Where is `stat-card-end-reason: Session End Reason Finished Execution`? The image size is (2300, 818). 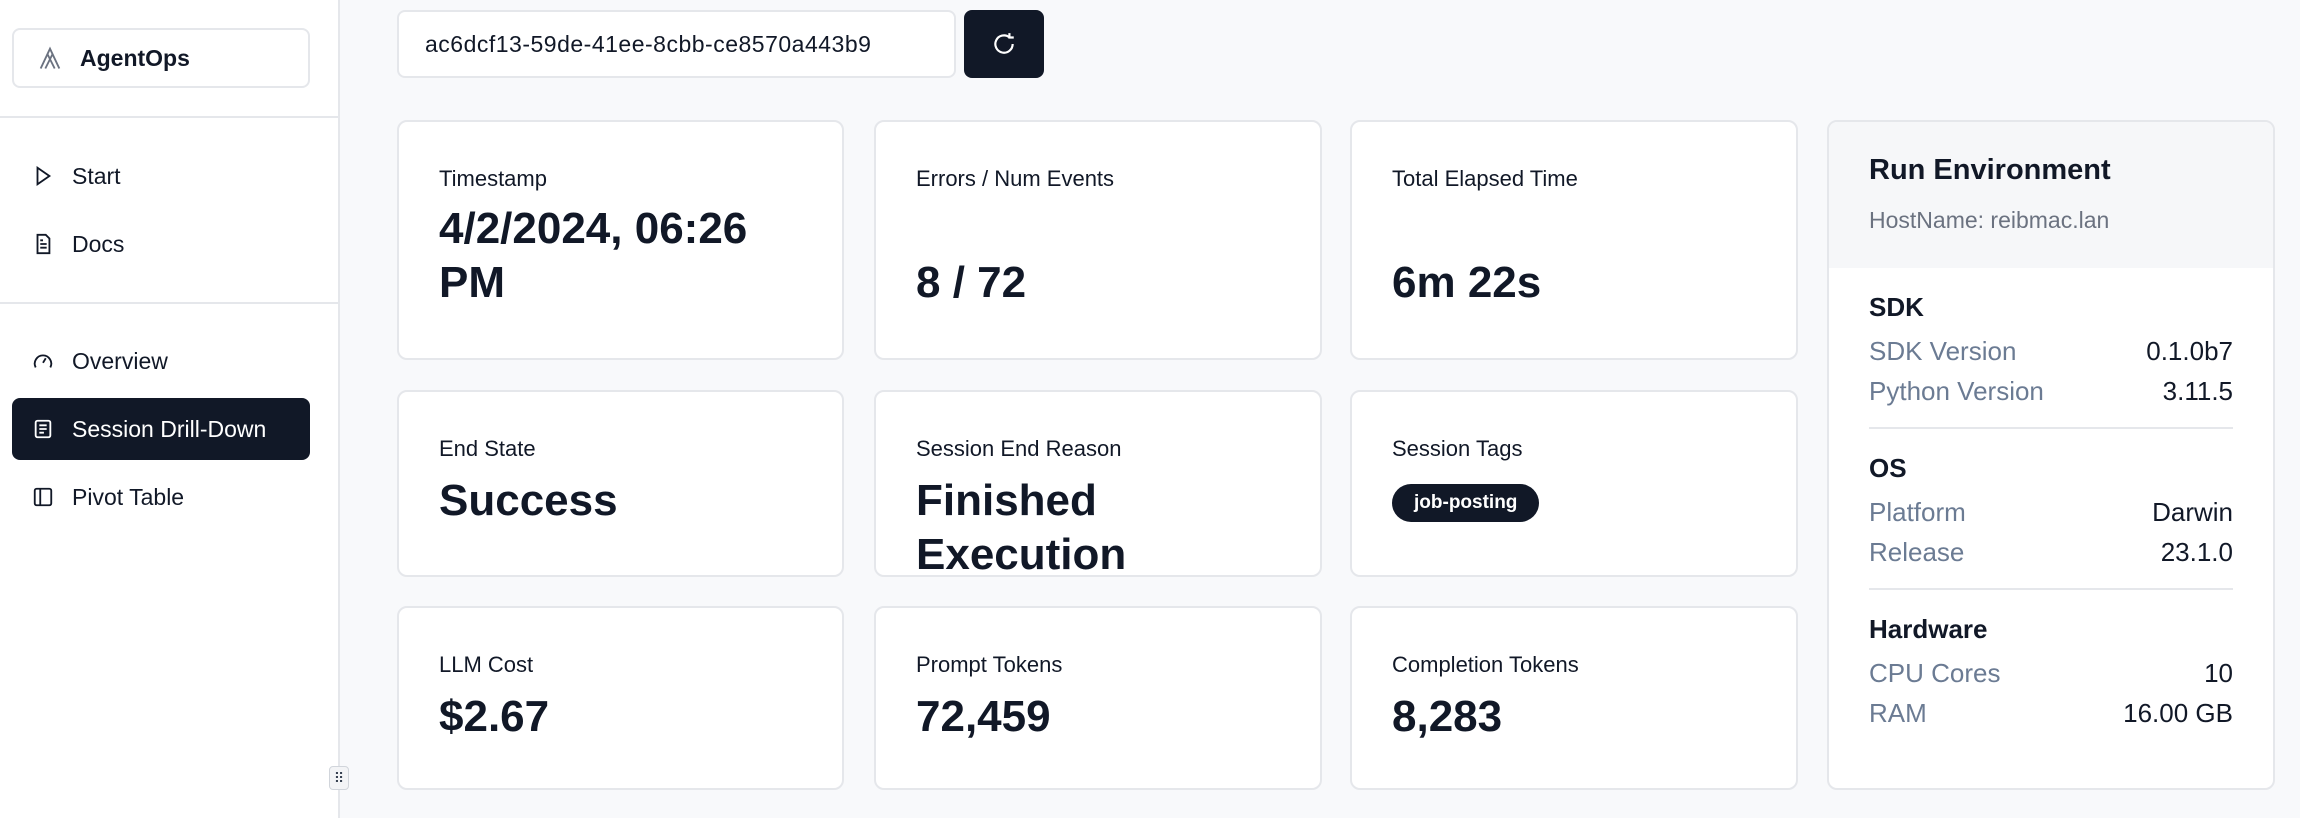 stat-card-end-reason: Session End Reason Finished Execution is located at coordinates (1098, 484).